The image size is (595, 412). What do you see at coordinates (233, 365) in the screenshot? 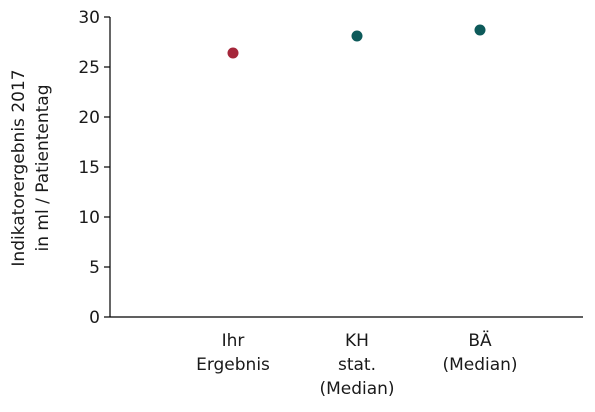
I see `x-category-label: Ergebnis` at bounding box center [233, 365].